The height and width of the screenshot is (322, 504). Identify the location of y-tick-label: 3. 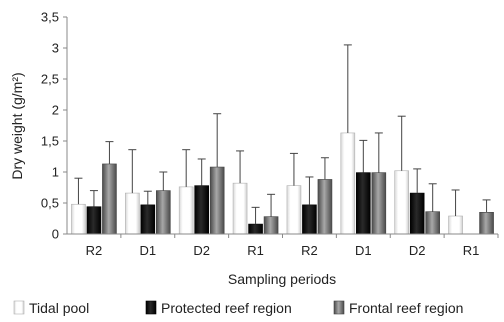
(55, 48).